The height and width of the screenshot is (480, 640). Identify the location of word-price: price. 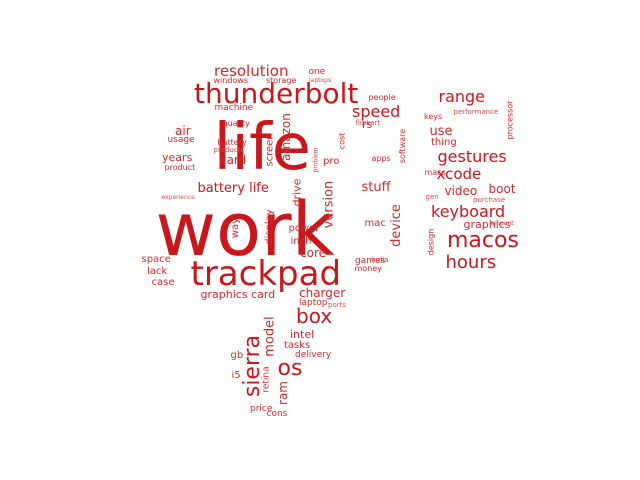
(261, 408).